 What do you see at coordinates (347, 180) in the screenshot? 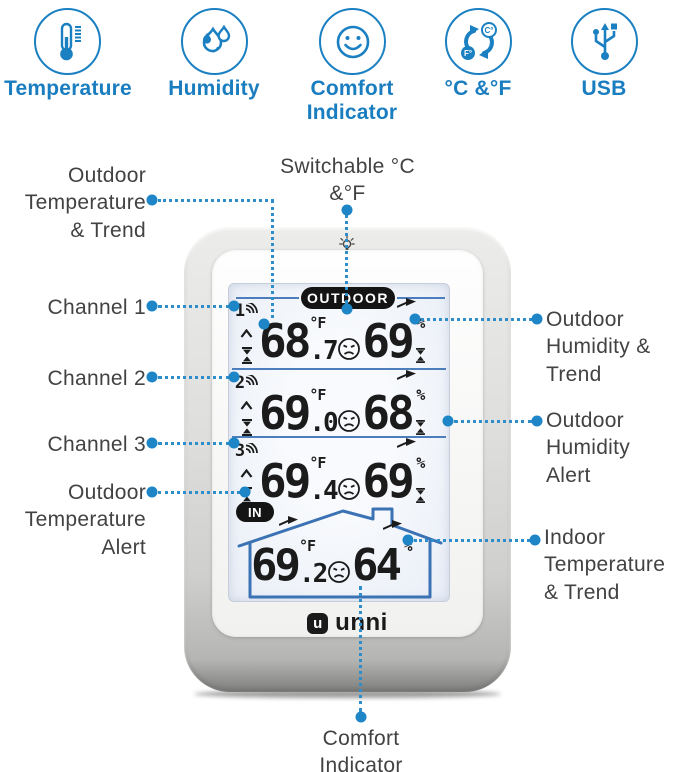
I see `callout-switchable-c-f: Switchable °C &°F` at bounding box center [347, 180].